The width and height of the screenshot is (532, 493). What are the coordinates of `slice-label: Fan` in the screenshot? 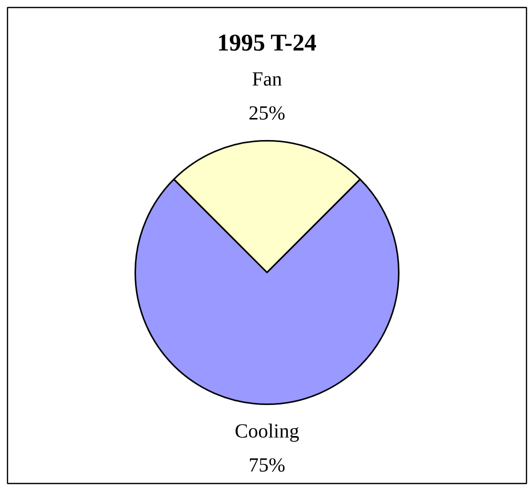 It's located at (267, 79).